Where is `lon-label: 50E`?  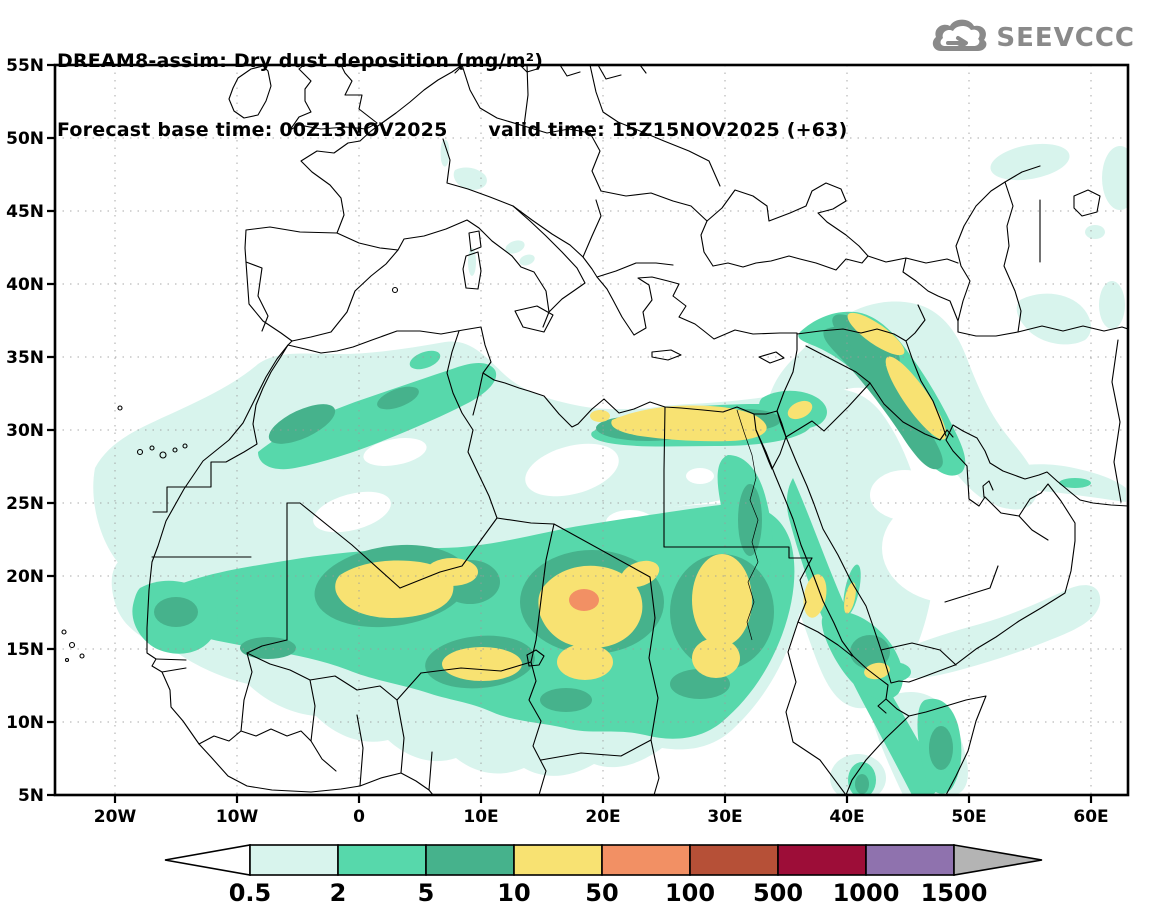
lon-label: 50E is located at coordinates (968, 817).